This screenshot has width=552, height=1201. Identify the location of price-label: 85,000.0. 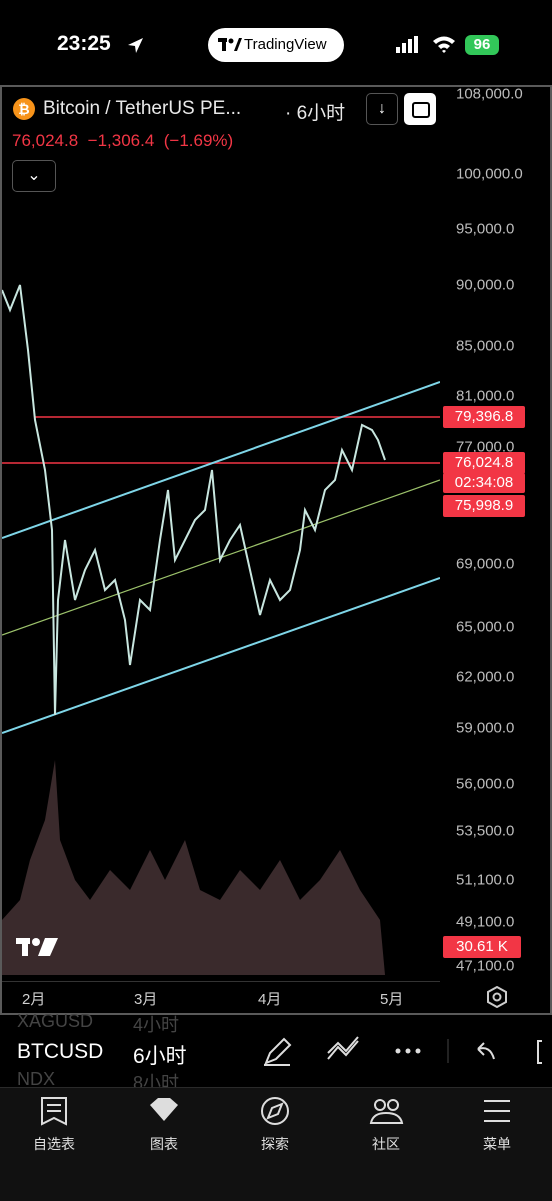
(485, 346).